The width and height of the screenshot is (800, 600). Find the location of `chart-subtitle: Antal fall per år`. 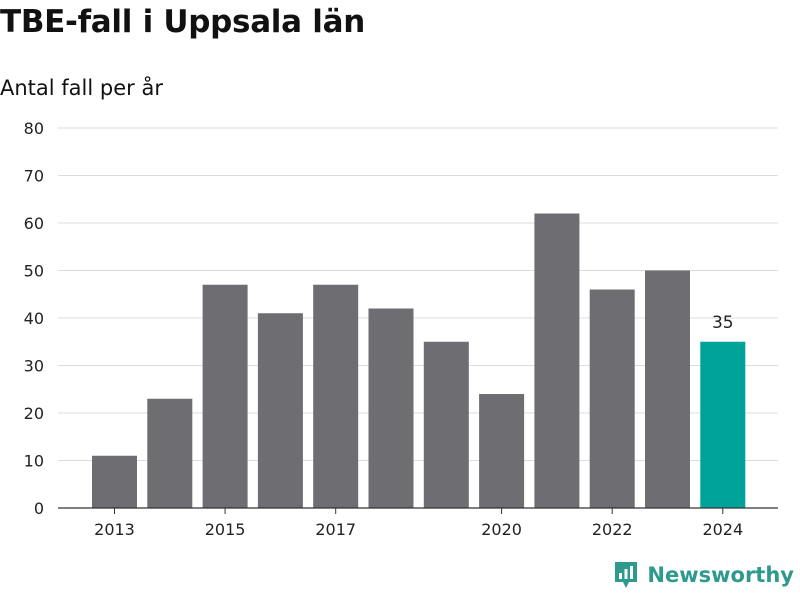

chart-subtitle: Antal fall per år is located at coordinates (81, 88).